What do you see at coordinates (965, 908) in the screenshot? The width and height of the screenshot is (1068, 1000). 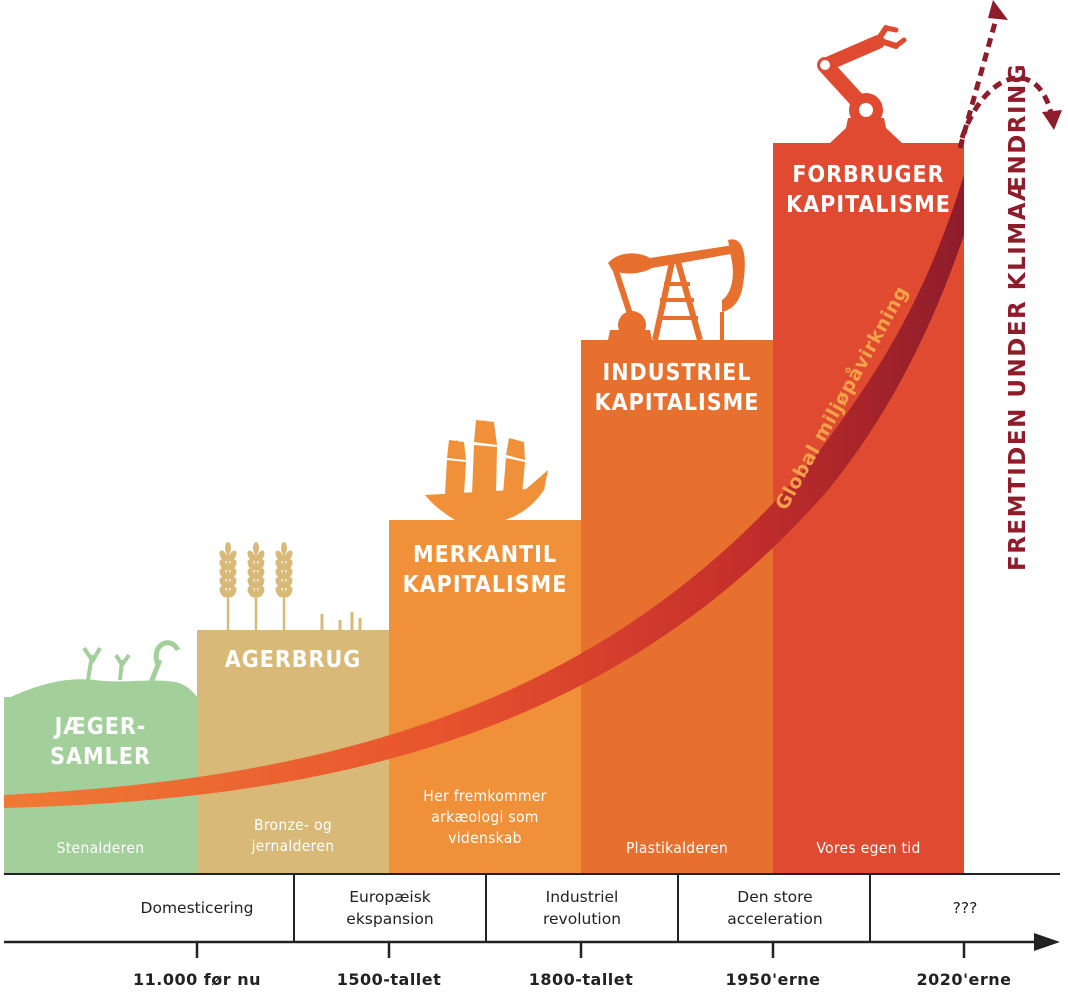 I see `event-unknown-future: ???` at bounding box center [965, 908].